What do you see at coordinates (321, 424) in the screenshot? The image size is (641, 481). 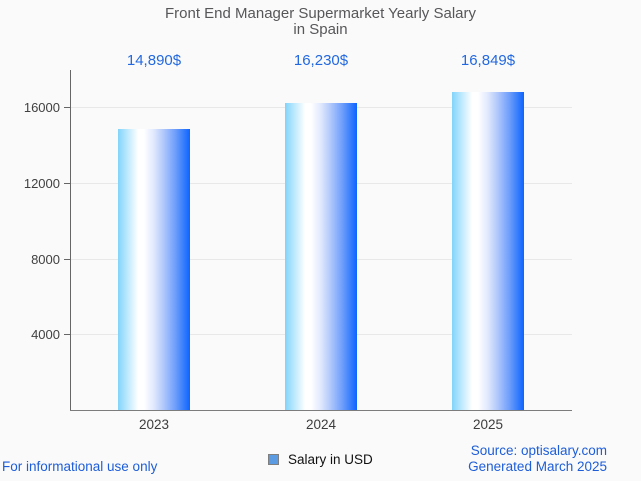 I see `x-axis-label: 2024` at bounding box center [321, 424].